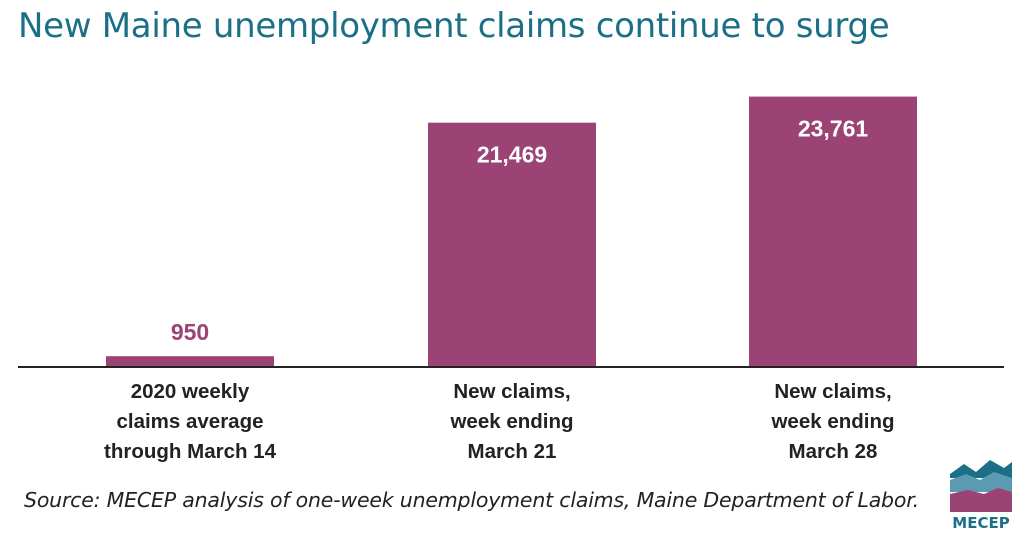 The height and width of the screenshot is (542, 1024). I want to click on category-label: March 21, so click(512, 451).